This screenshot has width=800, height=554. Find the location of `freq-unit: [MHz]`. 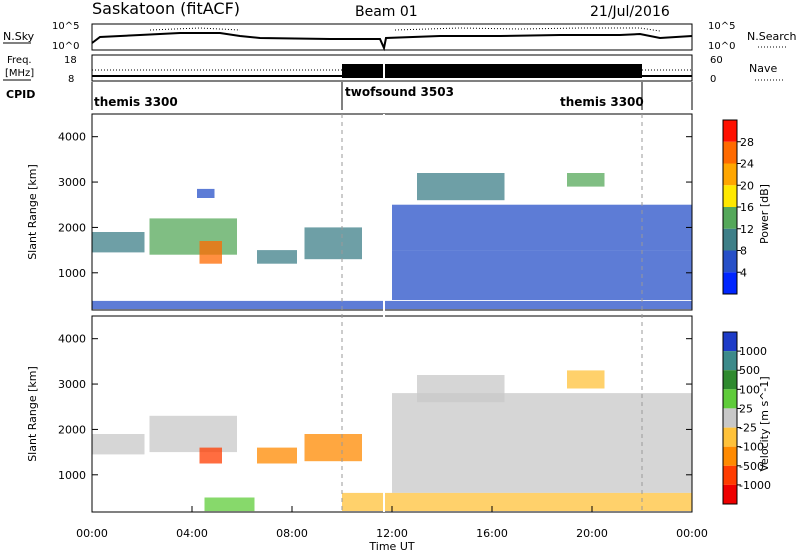

freq-unit: [MHz] is located at coordinates (19, 73).